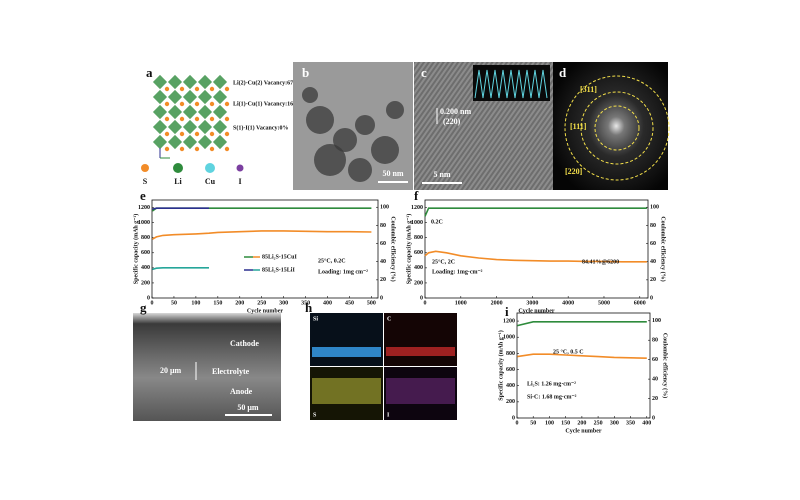  Describe the element at coordinates (279, 257) in the screenshot. I see `legend-label: 85Li₂S-15CuI` at that location.